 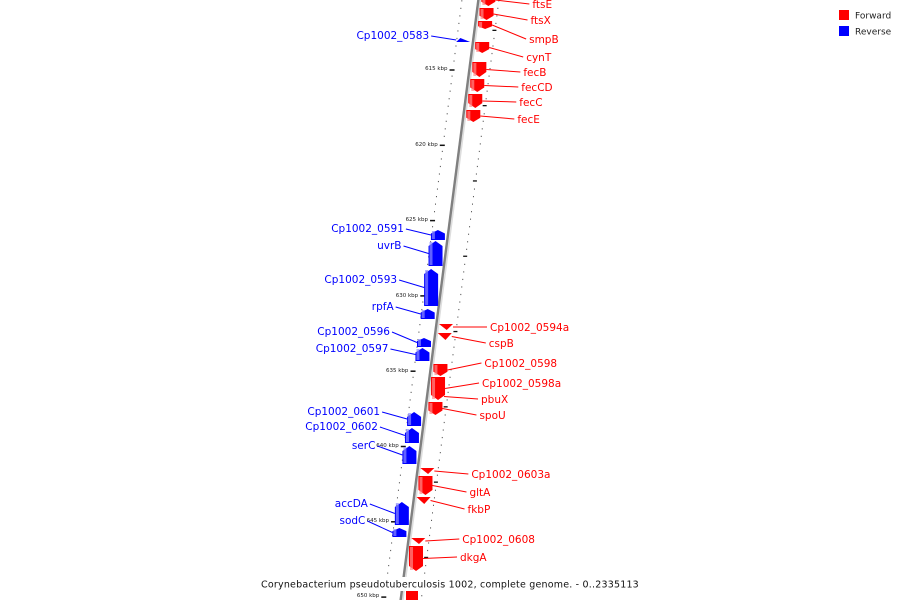 I want to click on ruler-tick-label: 620 kbp, so click(x=426, y=145).